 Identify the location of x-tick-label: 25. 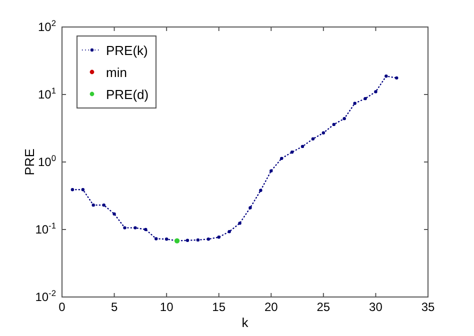
(323, 307).